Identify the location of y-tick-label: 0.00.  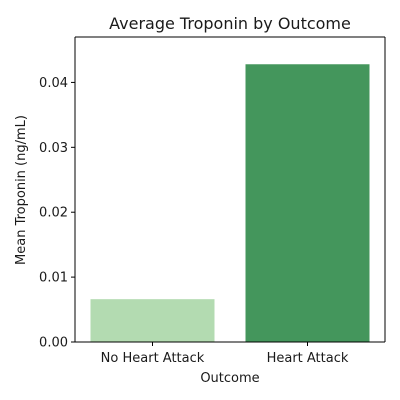
(53, 343).